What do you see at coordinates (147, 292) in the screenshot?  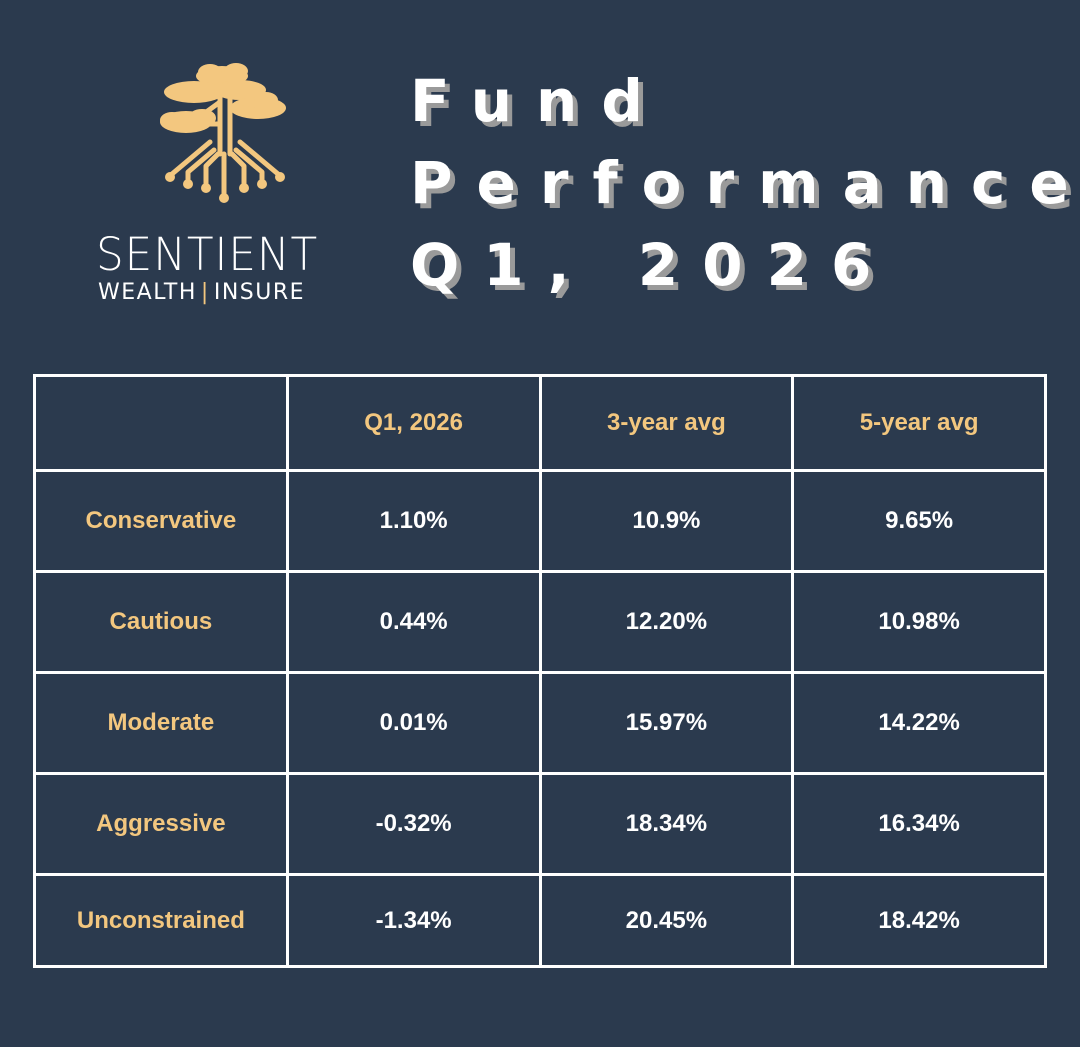 I see `brand-subtitle-left: WEALTH` at bounding box center [147, 292].